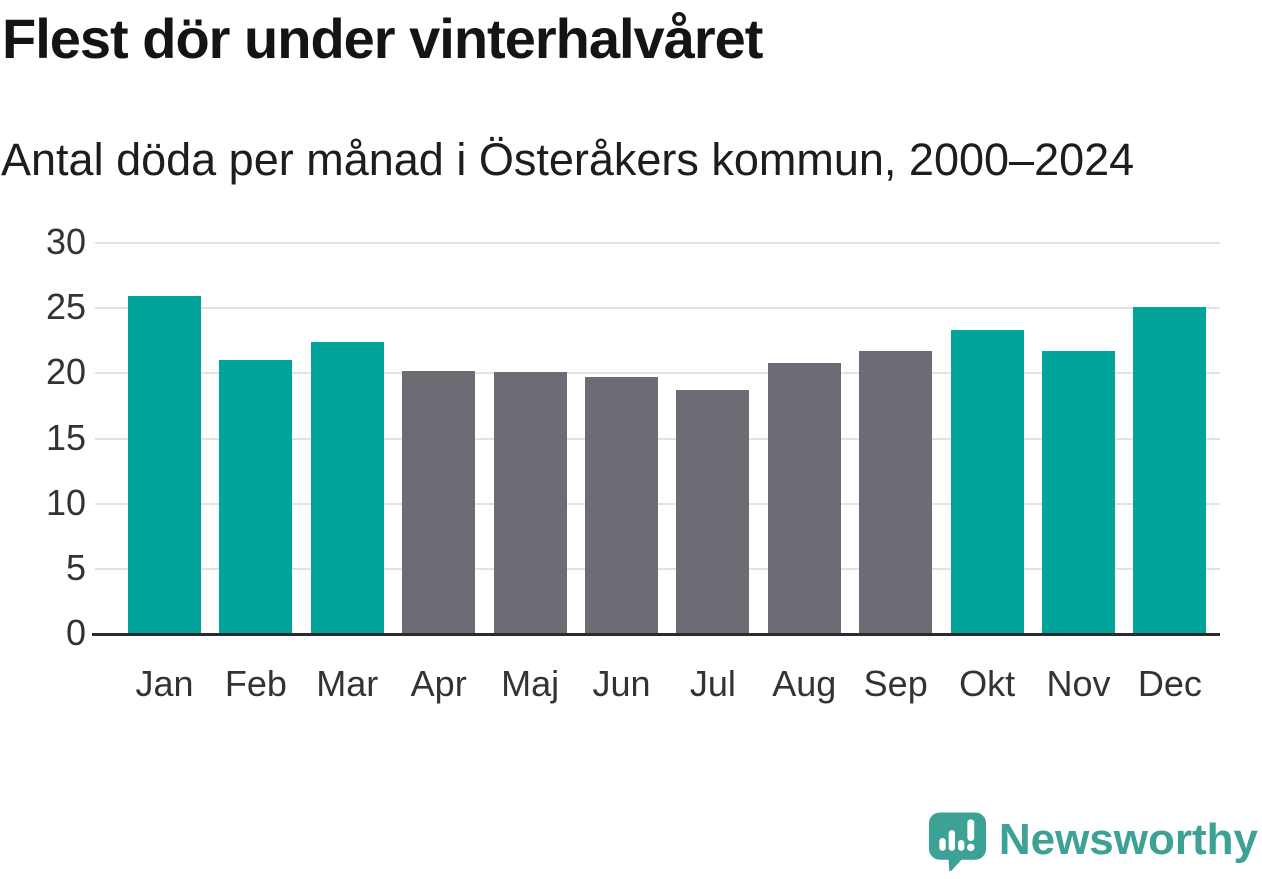 Image resolution: width=1262 pixels, height=879 pixels. I want to click on x-tick-label-feb: Feb, so click(255, 683).